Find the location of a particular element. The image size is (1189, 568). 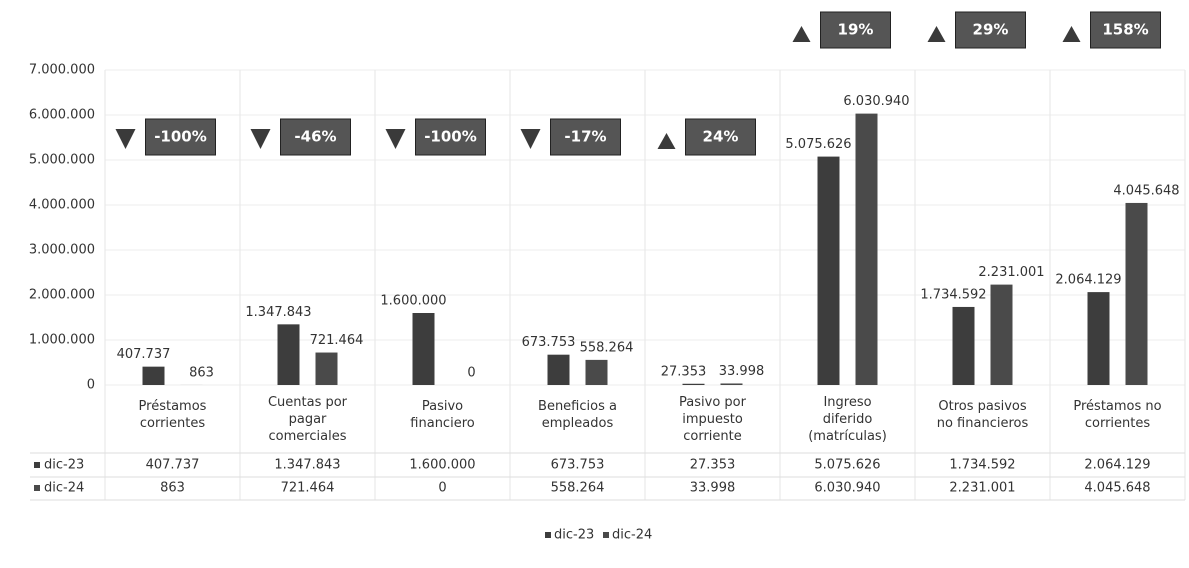

table-cell: 0 is located at coordinates (442, 488).